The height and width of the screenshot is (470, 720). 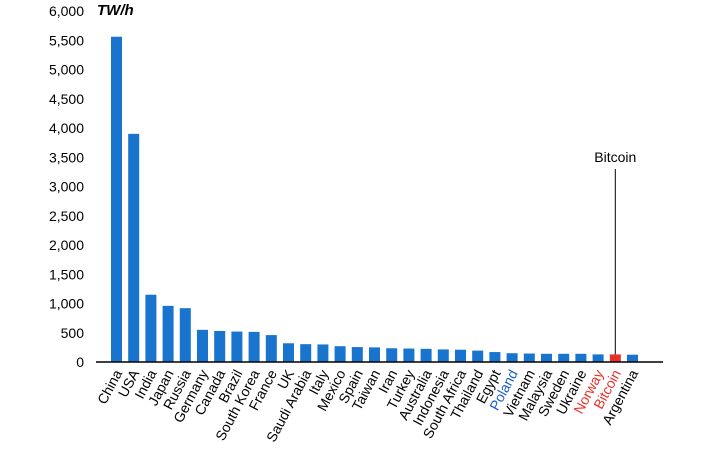 I want to click on bar-south-africa, so click(x=460, y=355).